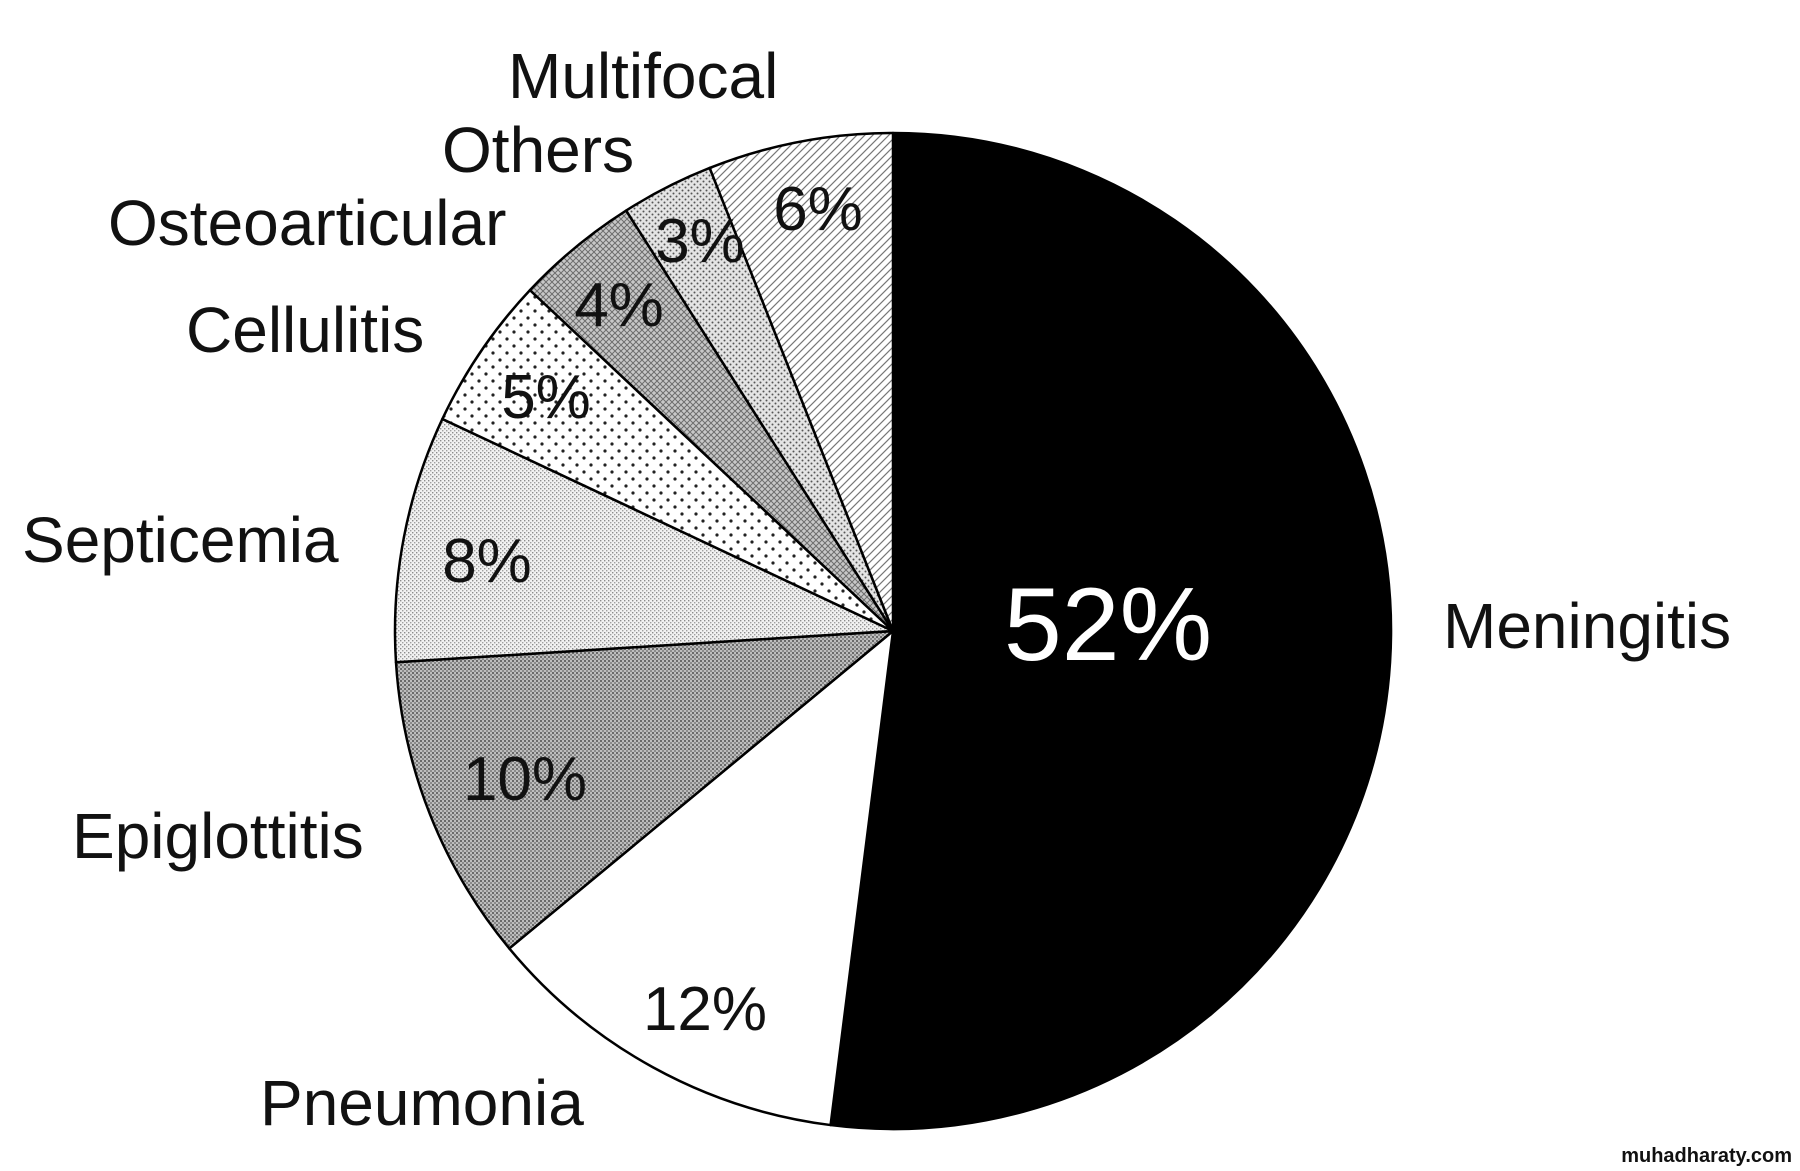  I want to click on watermark: muhadharaty.com, so click(1706, 1156).